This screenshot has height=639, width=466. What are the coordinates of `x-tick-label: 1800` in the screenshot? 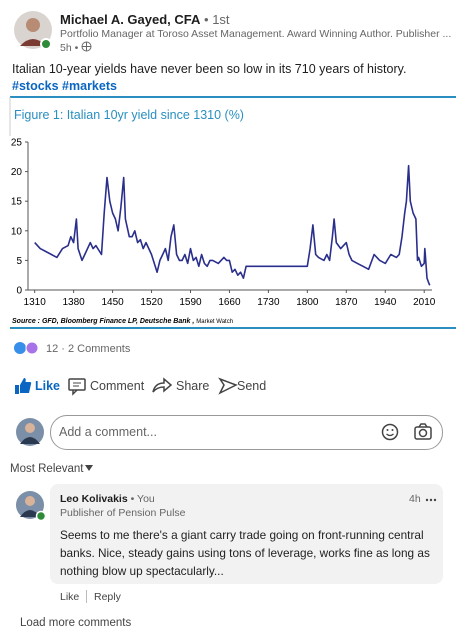 It's located at (307, 302).